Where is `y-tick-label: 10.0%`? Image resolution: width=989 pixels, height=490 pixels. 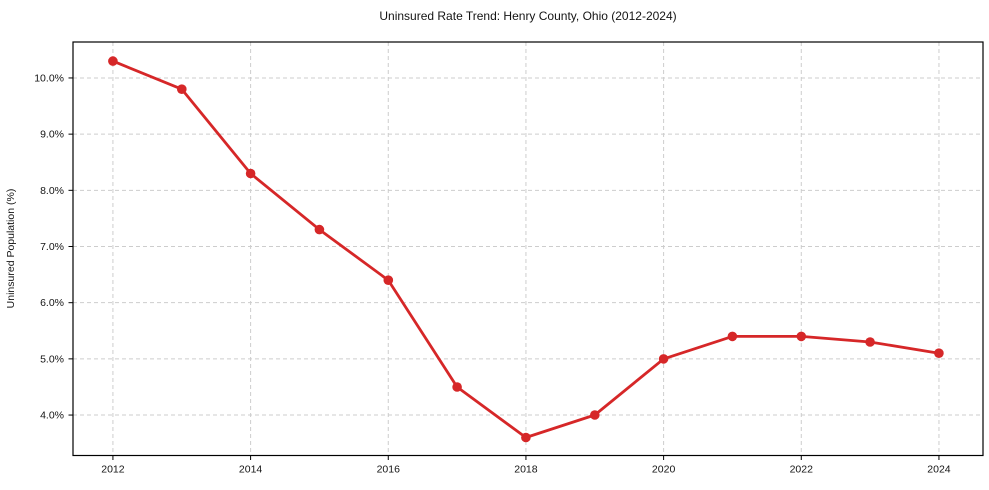 y-tick-label: 10.0% is located at coordinates (49, 78).